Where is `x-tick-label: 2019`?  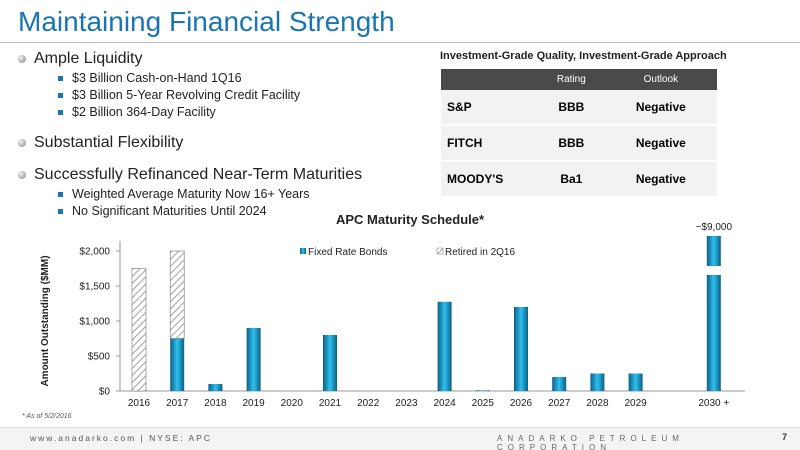 x-tick-label: 2019 is located at coordinates (253, 403).